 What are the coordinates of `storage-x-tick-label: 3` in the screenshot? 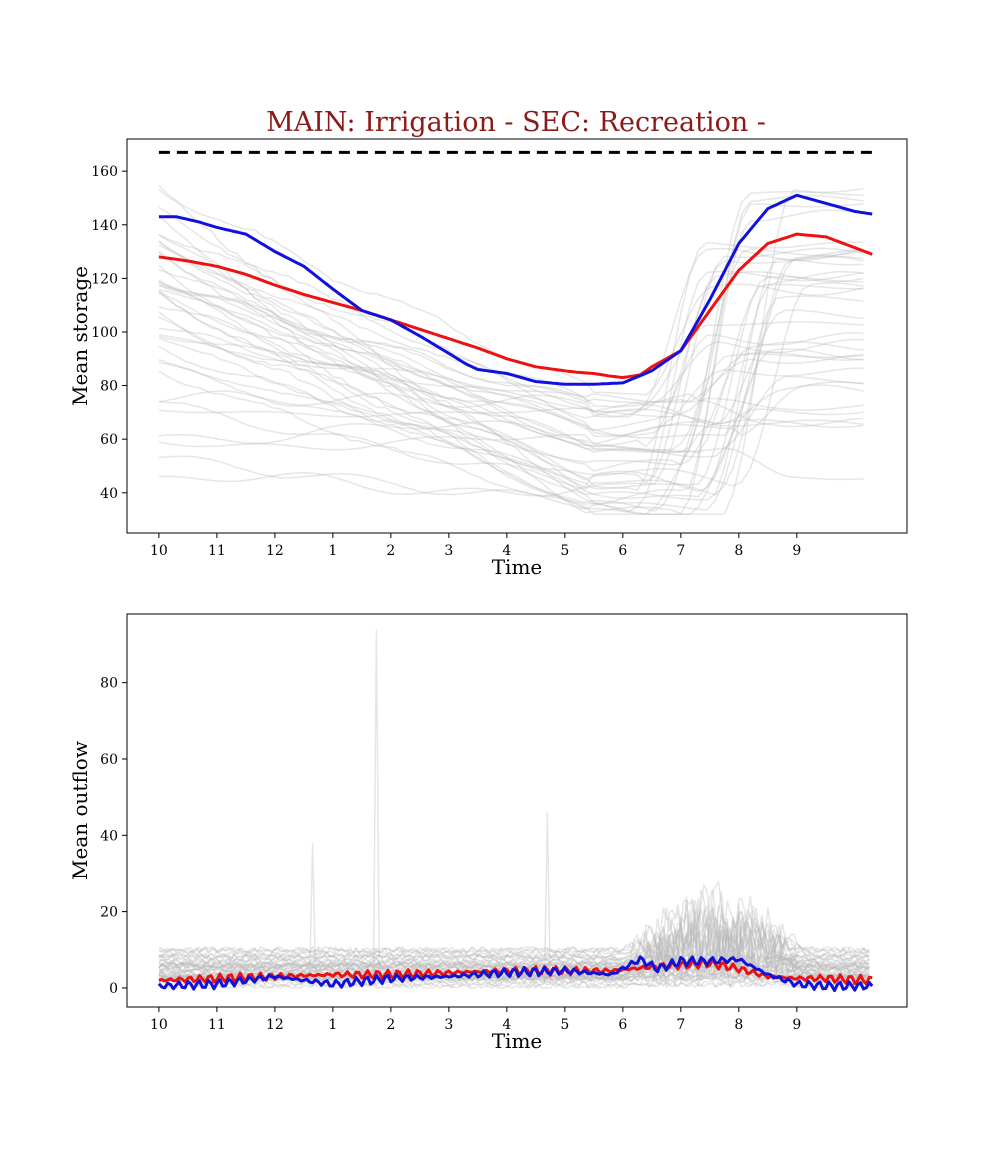 It's located at (448, 551).